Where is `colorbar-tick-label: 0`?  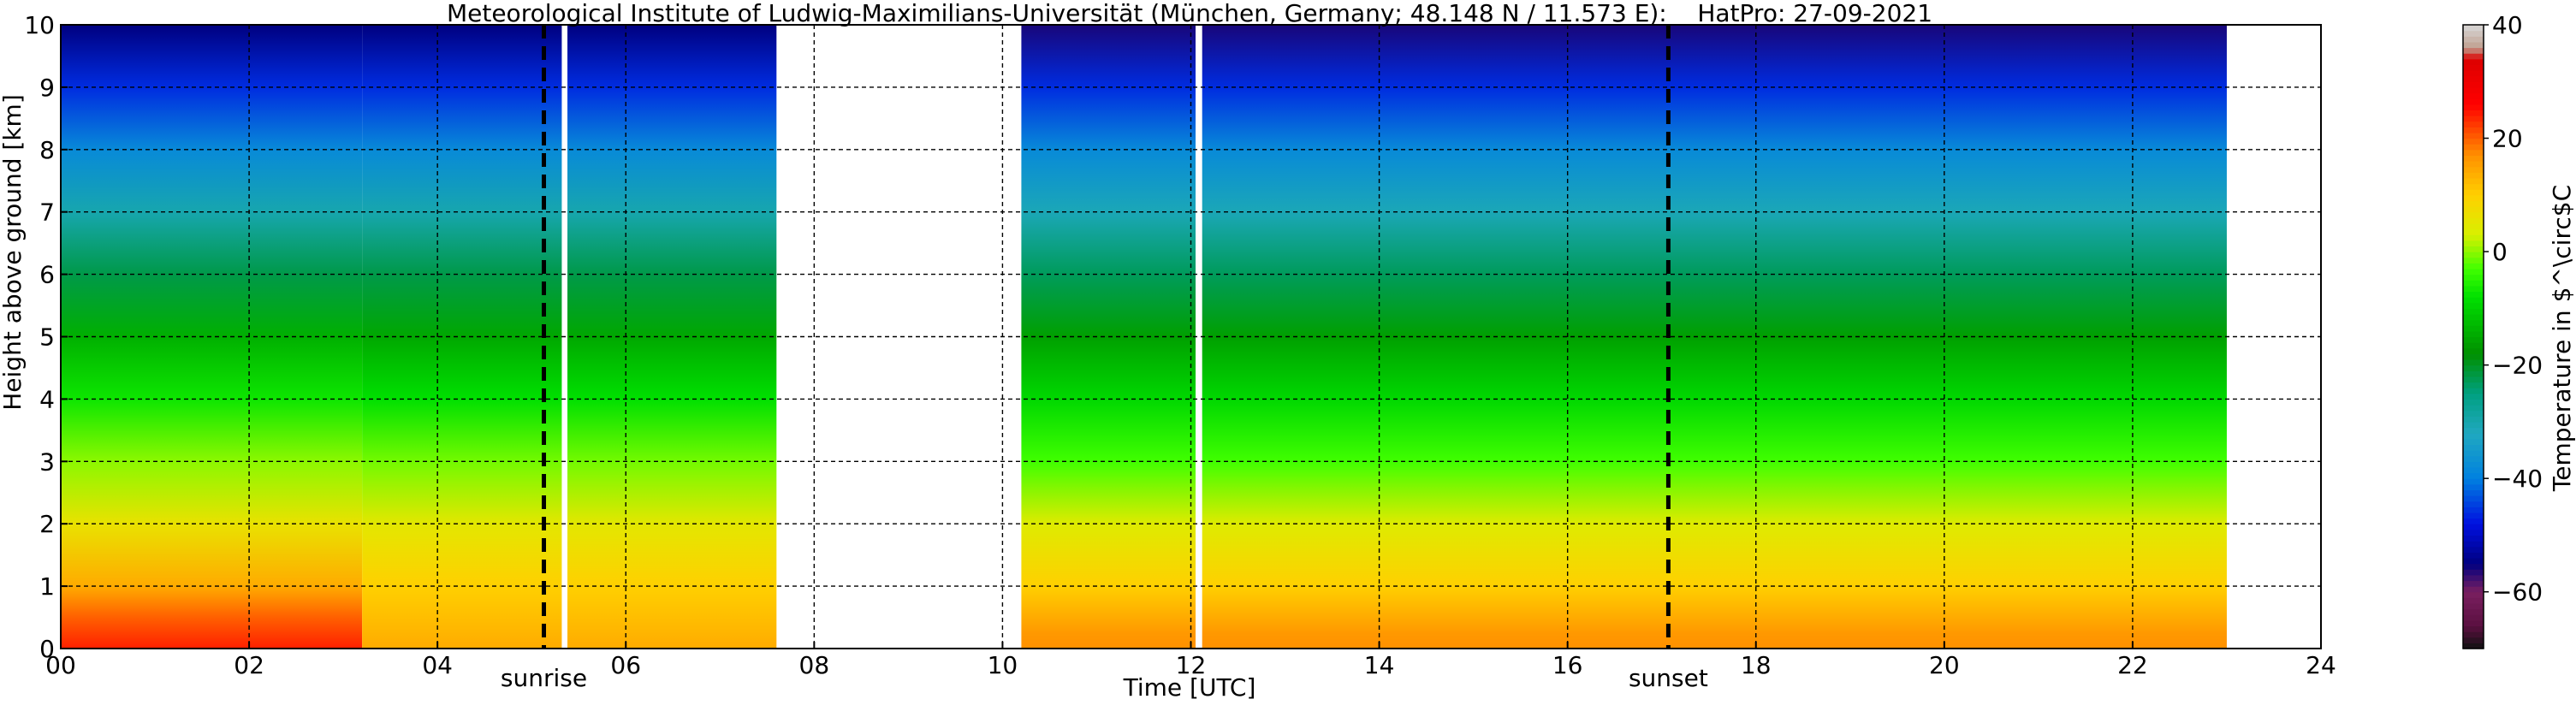
colorbar-tick-label: 0 is located at coordinates (2500, 252).